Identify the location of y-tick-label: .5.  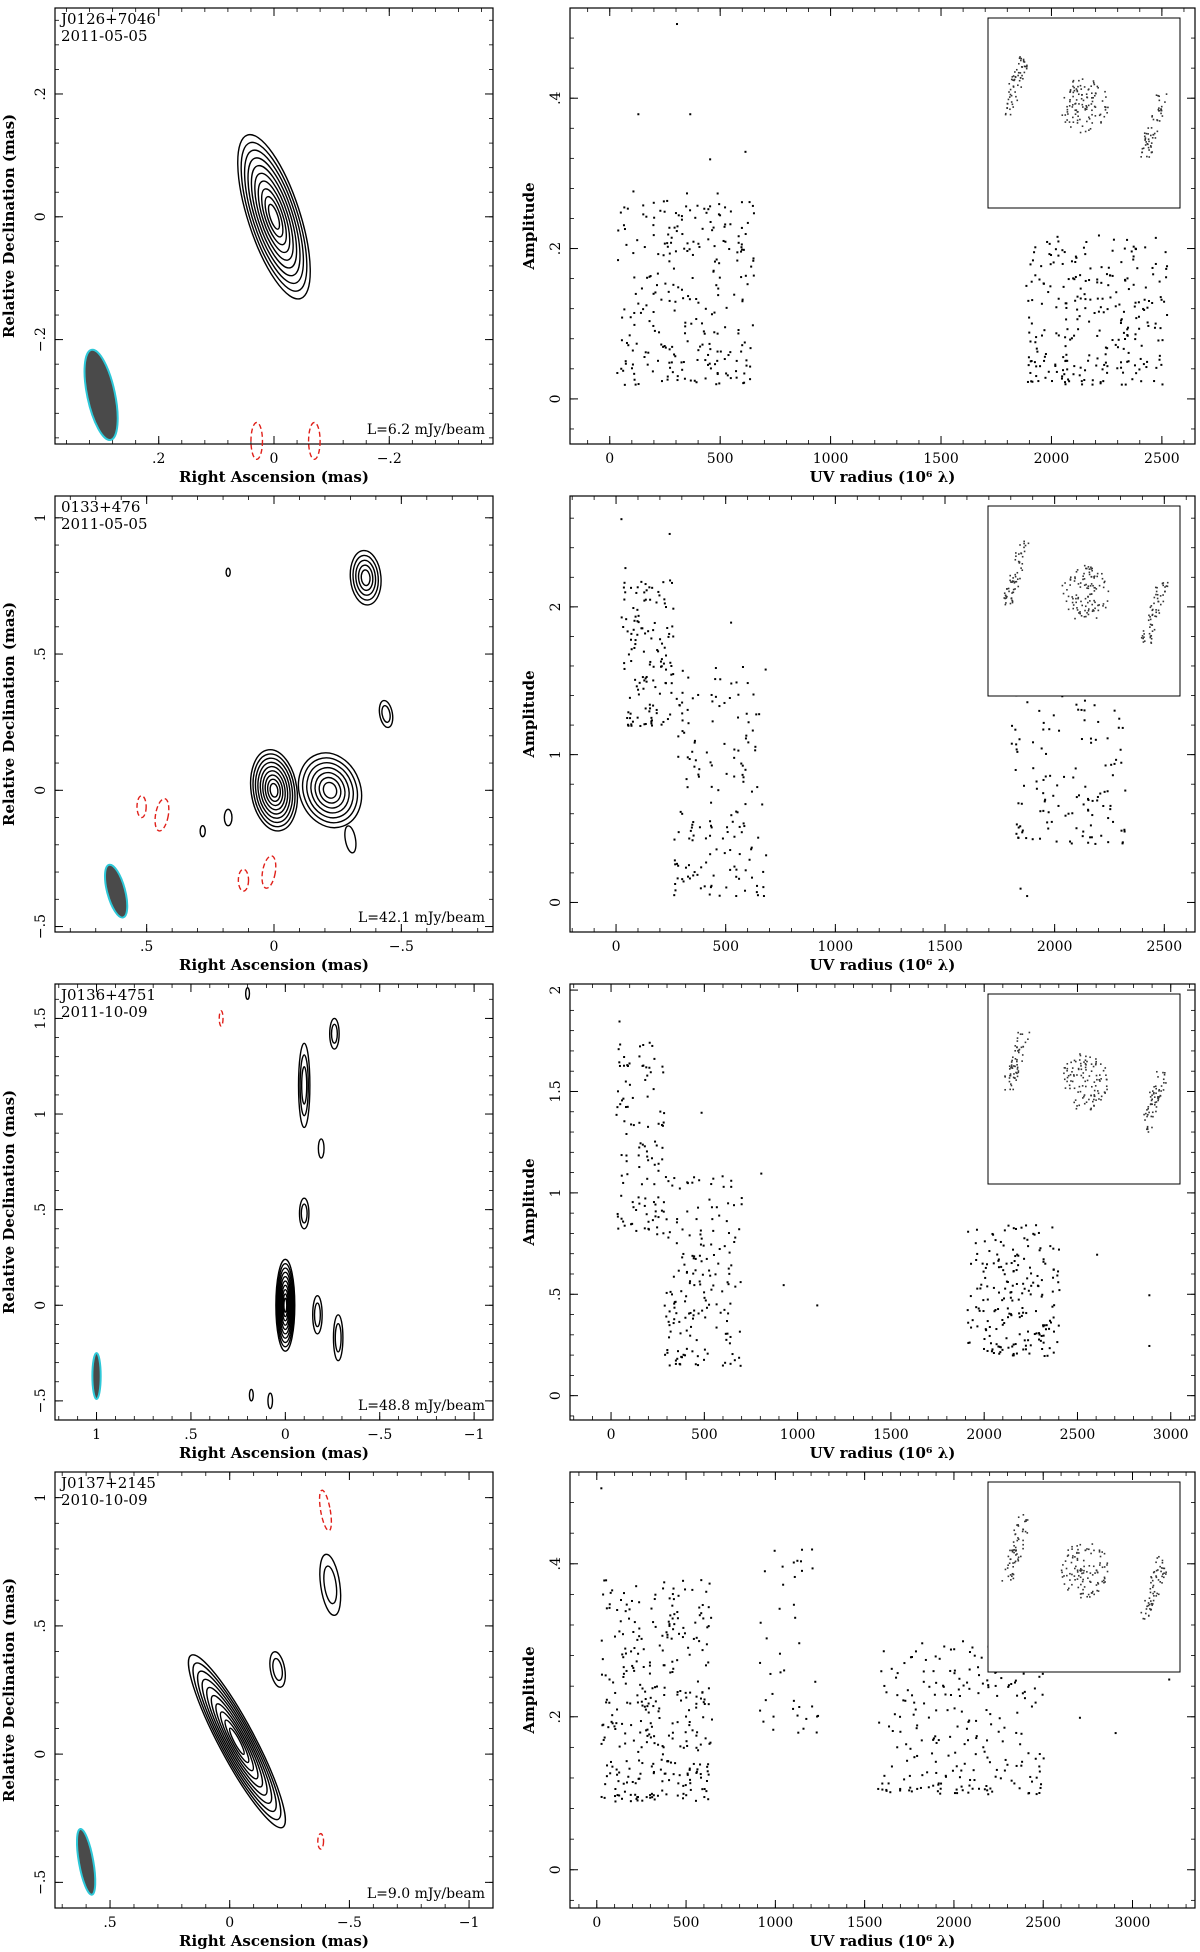
(41, 1209).